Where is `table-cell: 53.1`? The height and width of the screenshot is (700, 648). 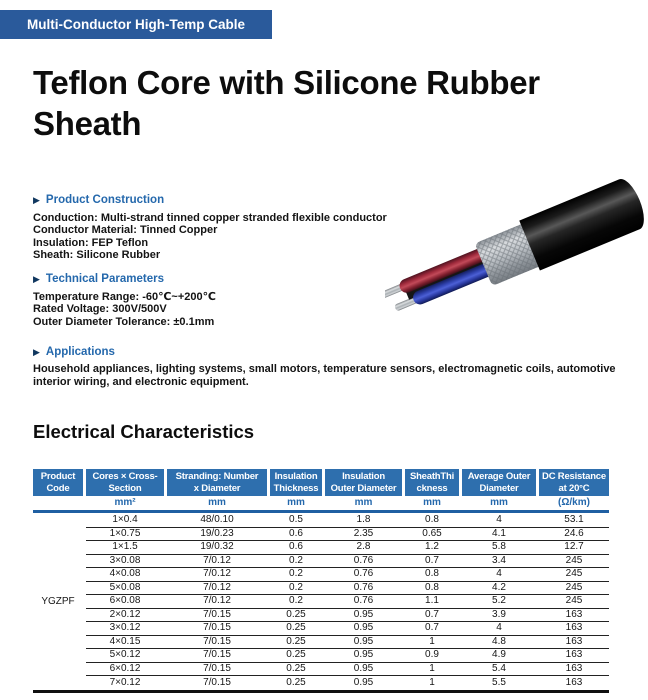
table-cell: 53.1 is located at coordinates (574, 520).